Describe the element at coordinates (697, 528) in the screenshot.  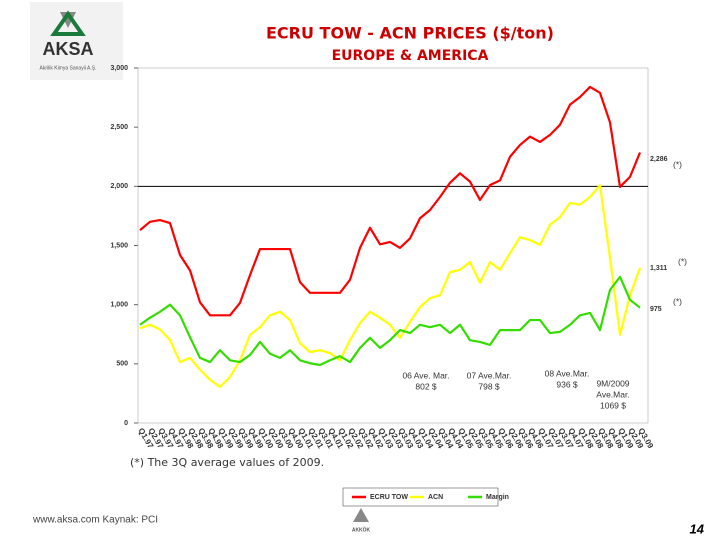
I see `page-number: 14` at that location.